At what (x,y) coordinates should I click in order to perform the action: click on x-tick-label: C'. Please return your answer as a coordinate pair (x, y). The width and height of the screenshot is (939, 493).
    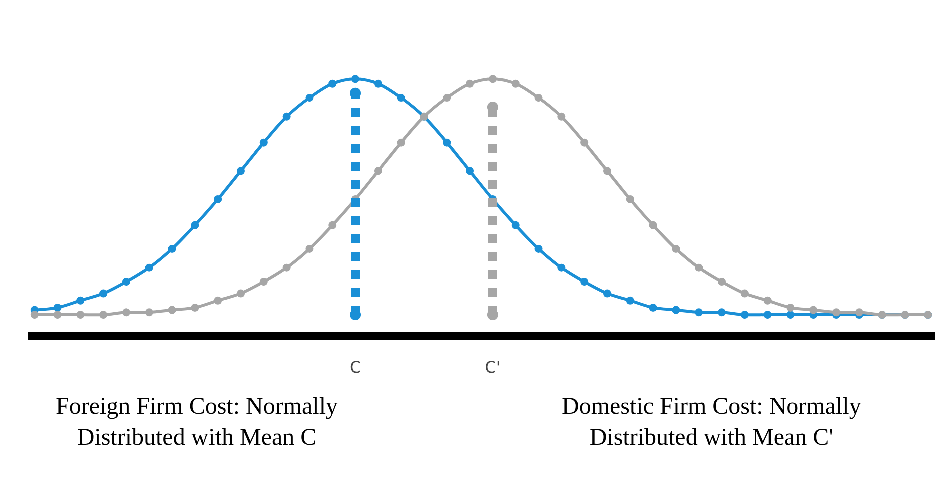
    Looking at the image, I should click on (493, 368).